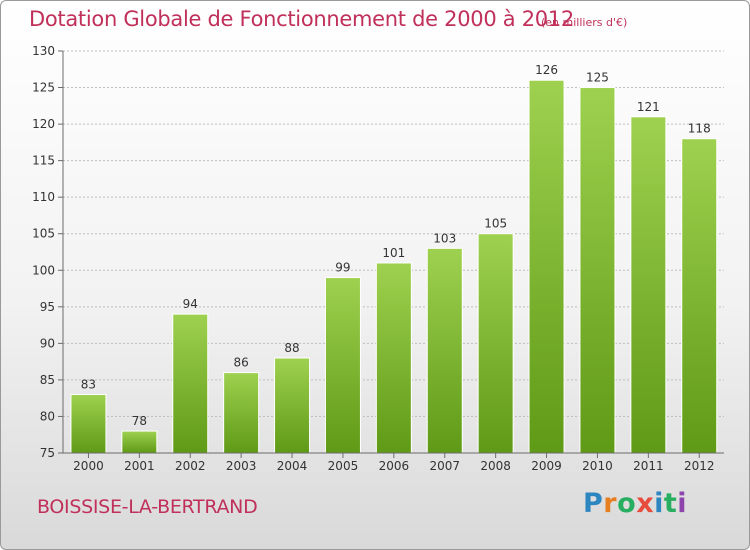 The height and width of the screenshot is (550, 750). What do you see at coordinates (292, 405) in the screenshot?
I see `bar-2004` at bounding box center [292, 405].